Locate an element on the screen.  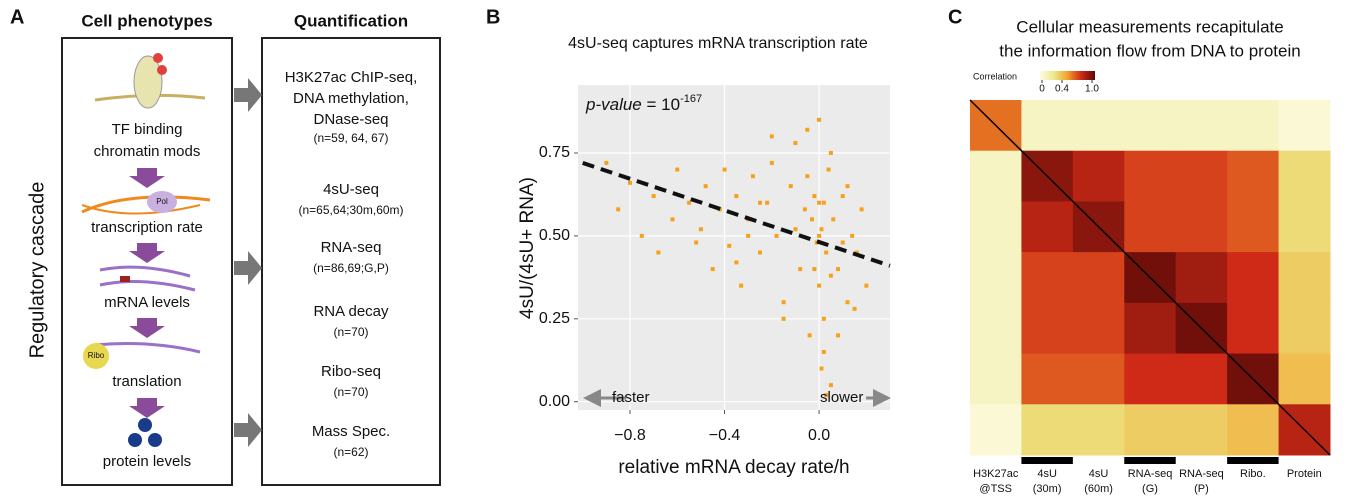
direction-label: faster is located at coordinates (631, 397).